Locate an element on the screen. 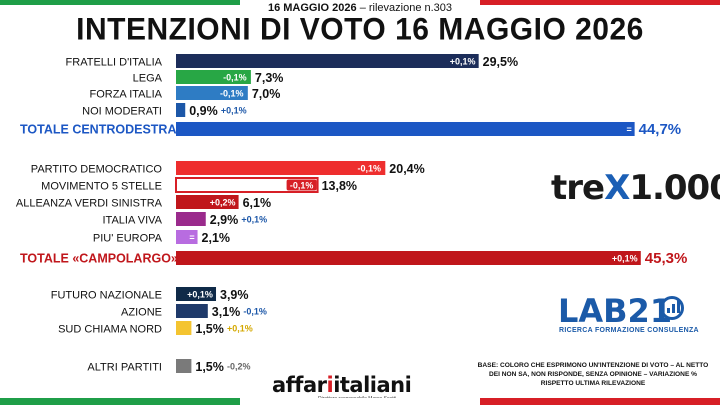 The height and width of the screenshot is (405, 720). change-label: -0,2% is located at coordinates (239, 367).